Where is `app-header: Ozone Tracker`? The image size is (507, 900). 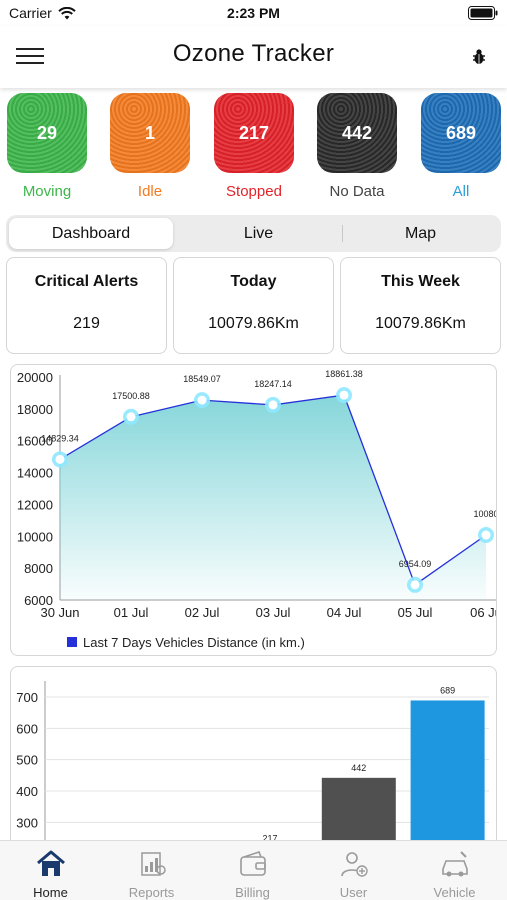 app-header: Ozone Tracker is located at coordinates (253, 57).